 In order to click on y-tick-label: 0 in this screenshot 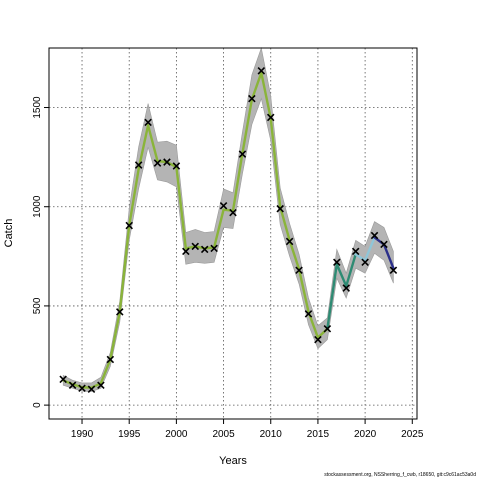, I will do `click(37, 405)`.